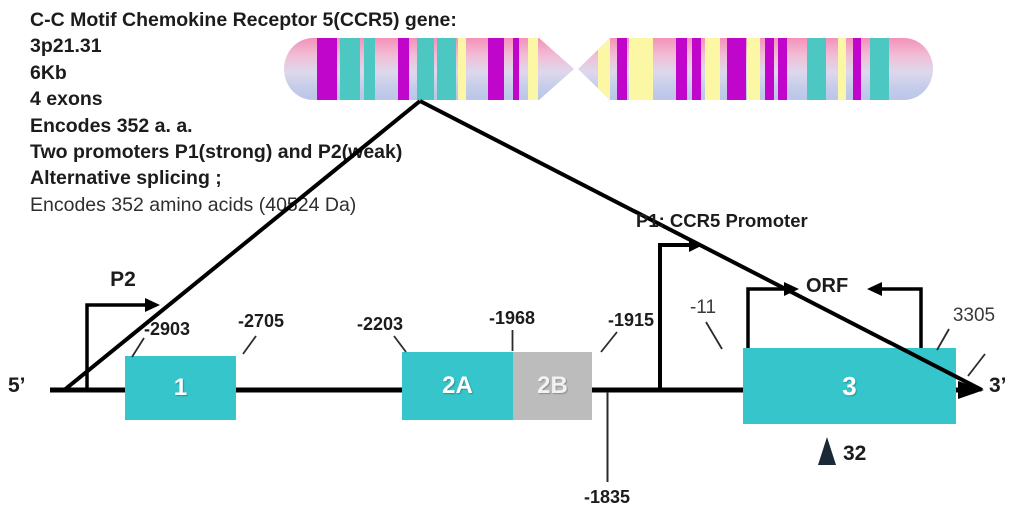  I want to click on gene-info-line: Alternative splicing ;, so click(126, 178).